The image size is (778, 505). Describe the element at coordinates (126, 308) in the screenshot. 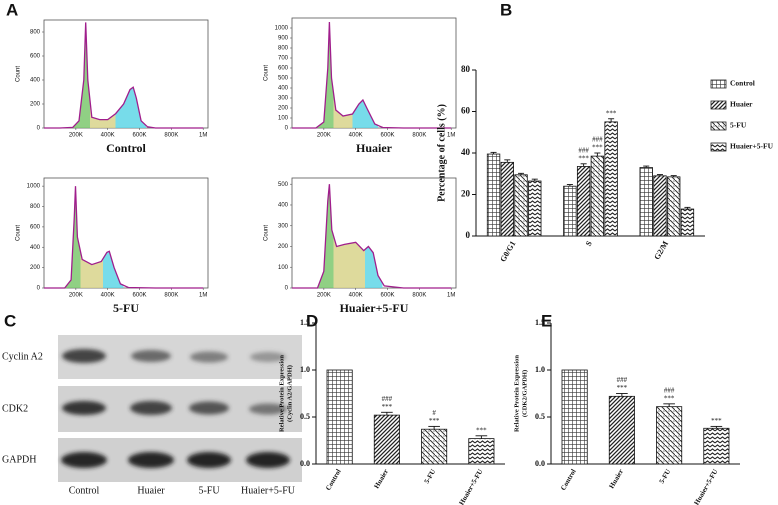

I see `x-axis-label: 5-FU` at that location.